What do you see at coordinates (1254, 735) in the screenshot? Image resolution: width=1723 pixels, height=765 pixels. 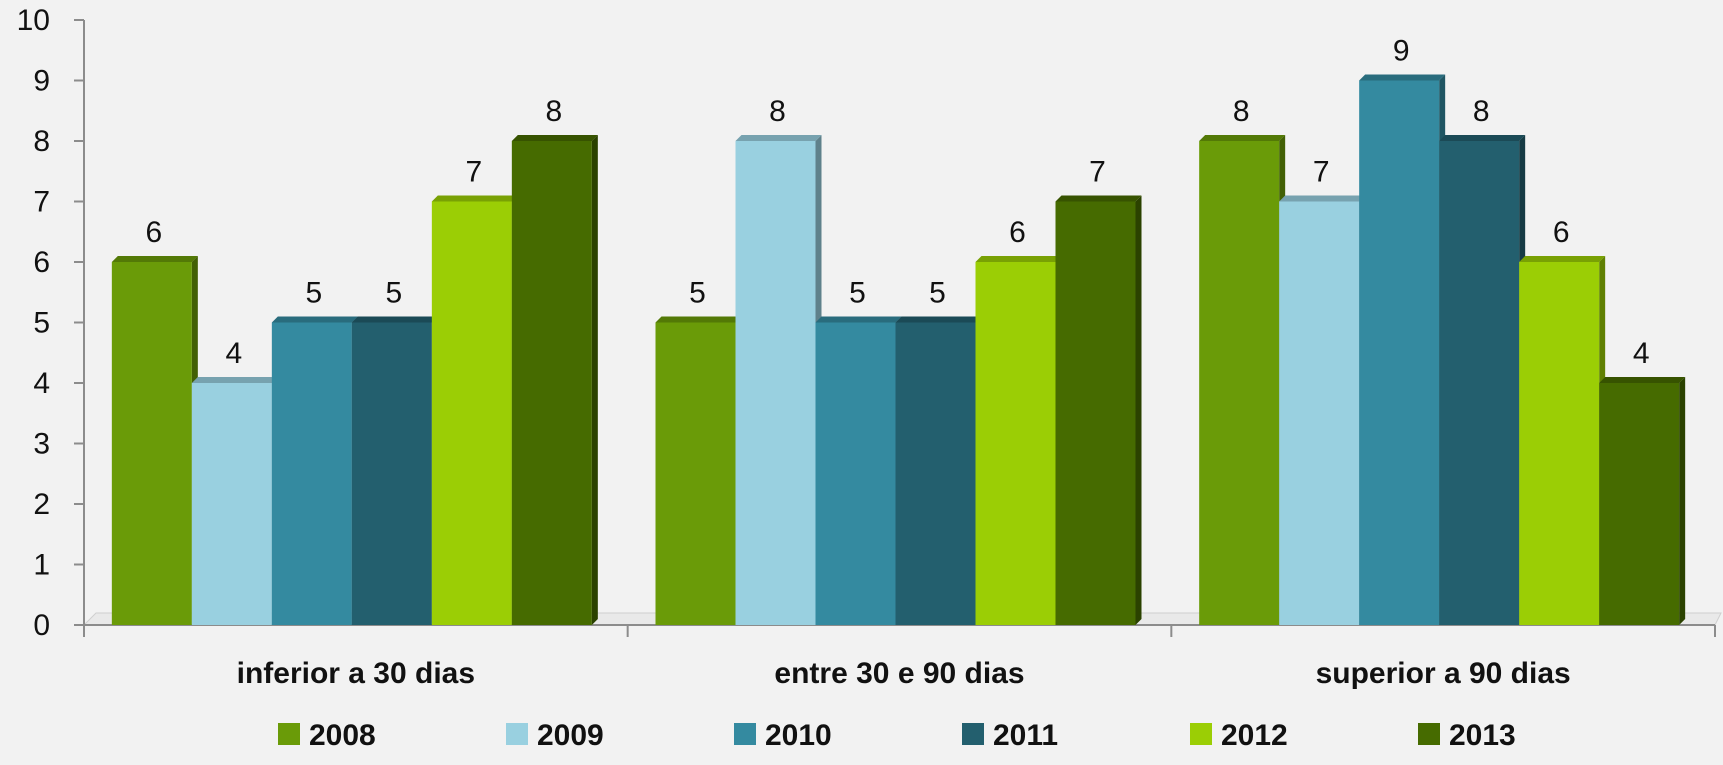 I see `legend-label: 2012` at bounding box center [1254, 735].